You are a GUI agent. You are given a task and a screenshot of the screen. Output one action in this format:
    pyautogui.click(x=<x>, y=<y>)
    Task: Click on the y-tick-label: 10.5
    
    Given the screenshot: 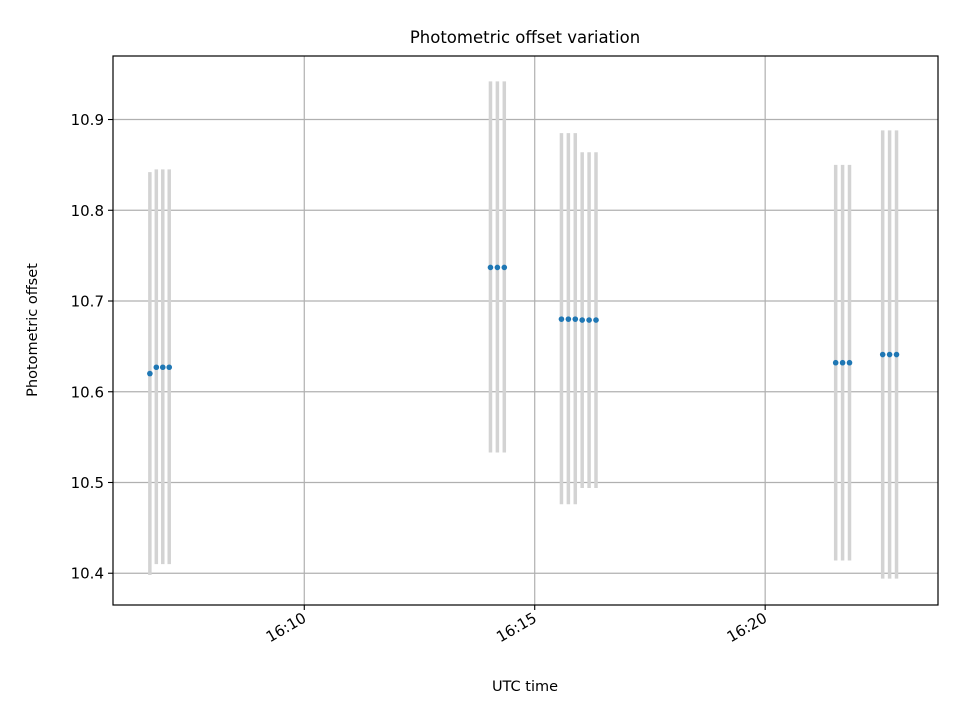 What is the action you would take?
    pyautogui.click(x=87, y=483)
    